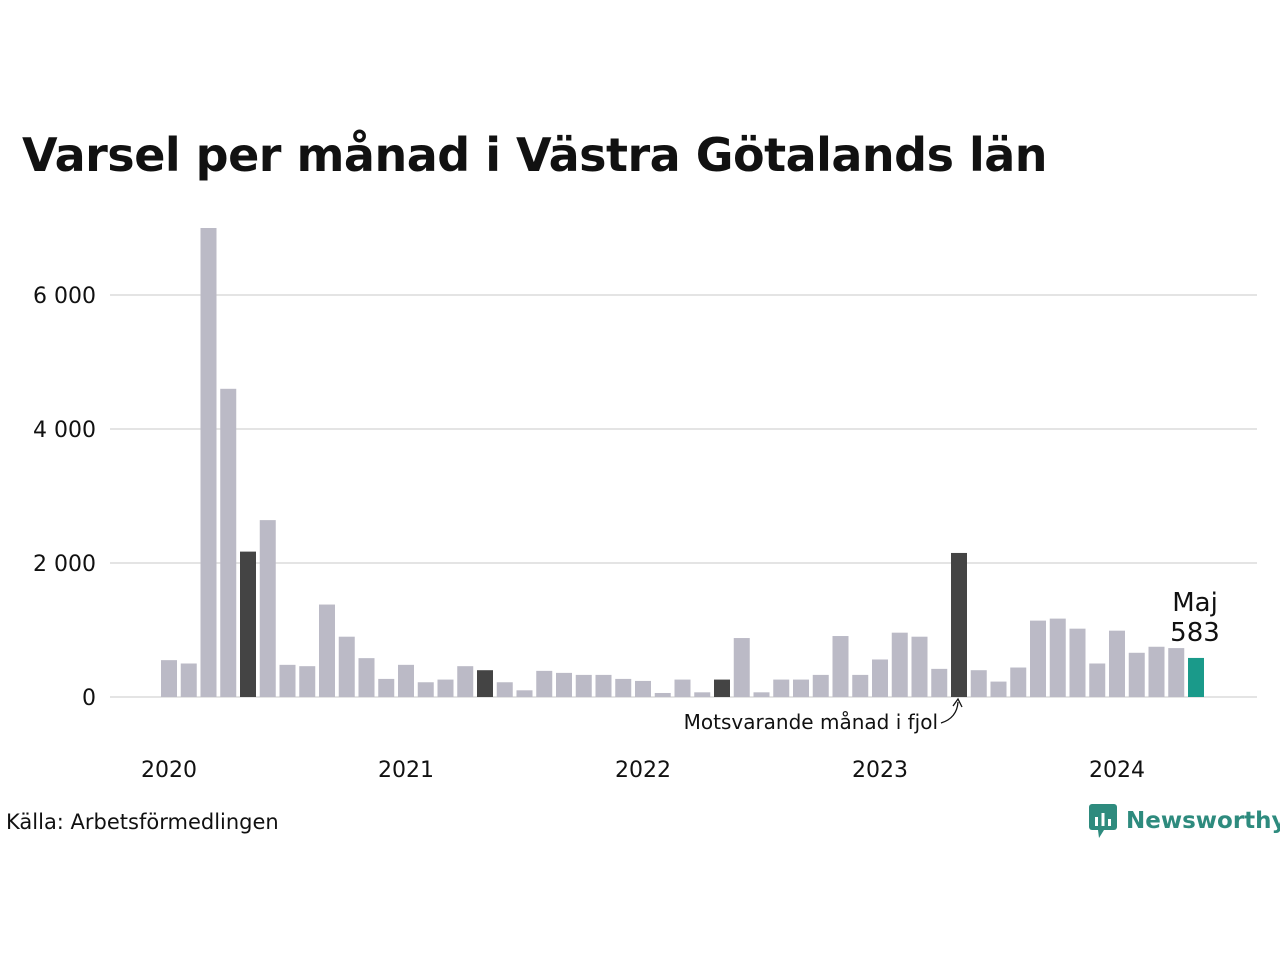 This screenshot has height=960, width=1280. What do you see at coordinates (1103, 821) in the screenshot?
I see `newsworthy-icon` at bounding box center [1103, 821].